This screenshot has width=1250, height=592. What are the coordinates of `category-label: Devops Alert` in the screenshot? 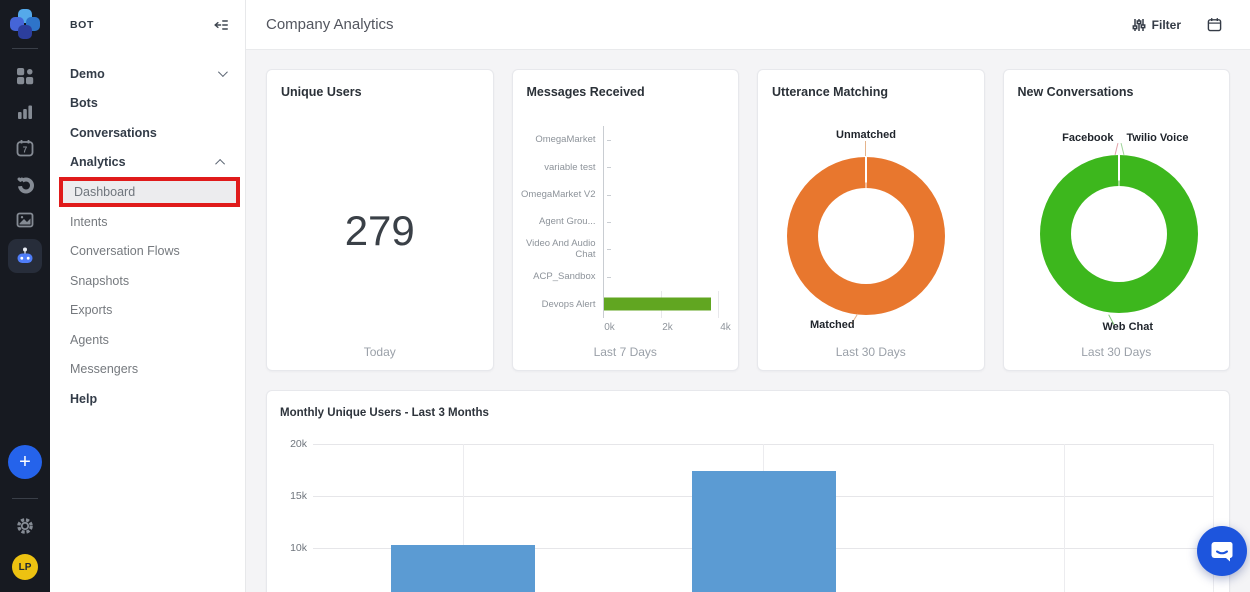 It's located at (568, 304).